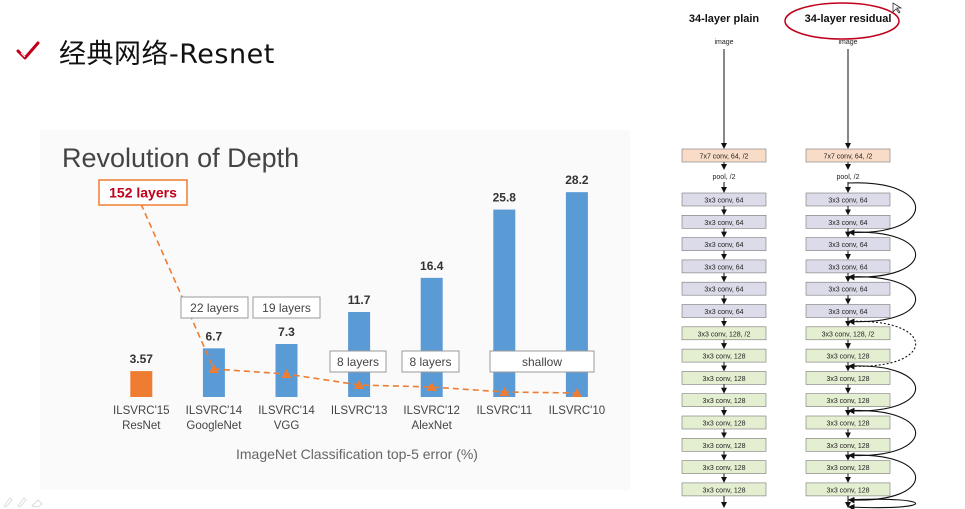 Image resolution: width=965 pixels, height=509 pixels. Describe the element at coordinates (505, 198) in the screenshot. I see `bar-value-label: 25.8` at that location.